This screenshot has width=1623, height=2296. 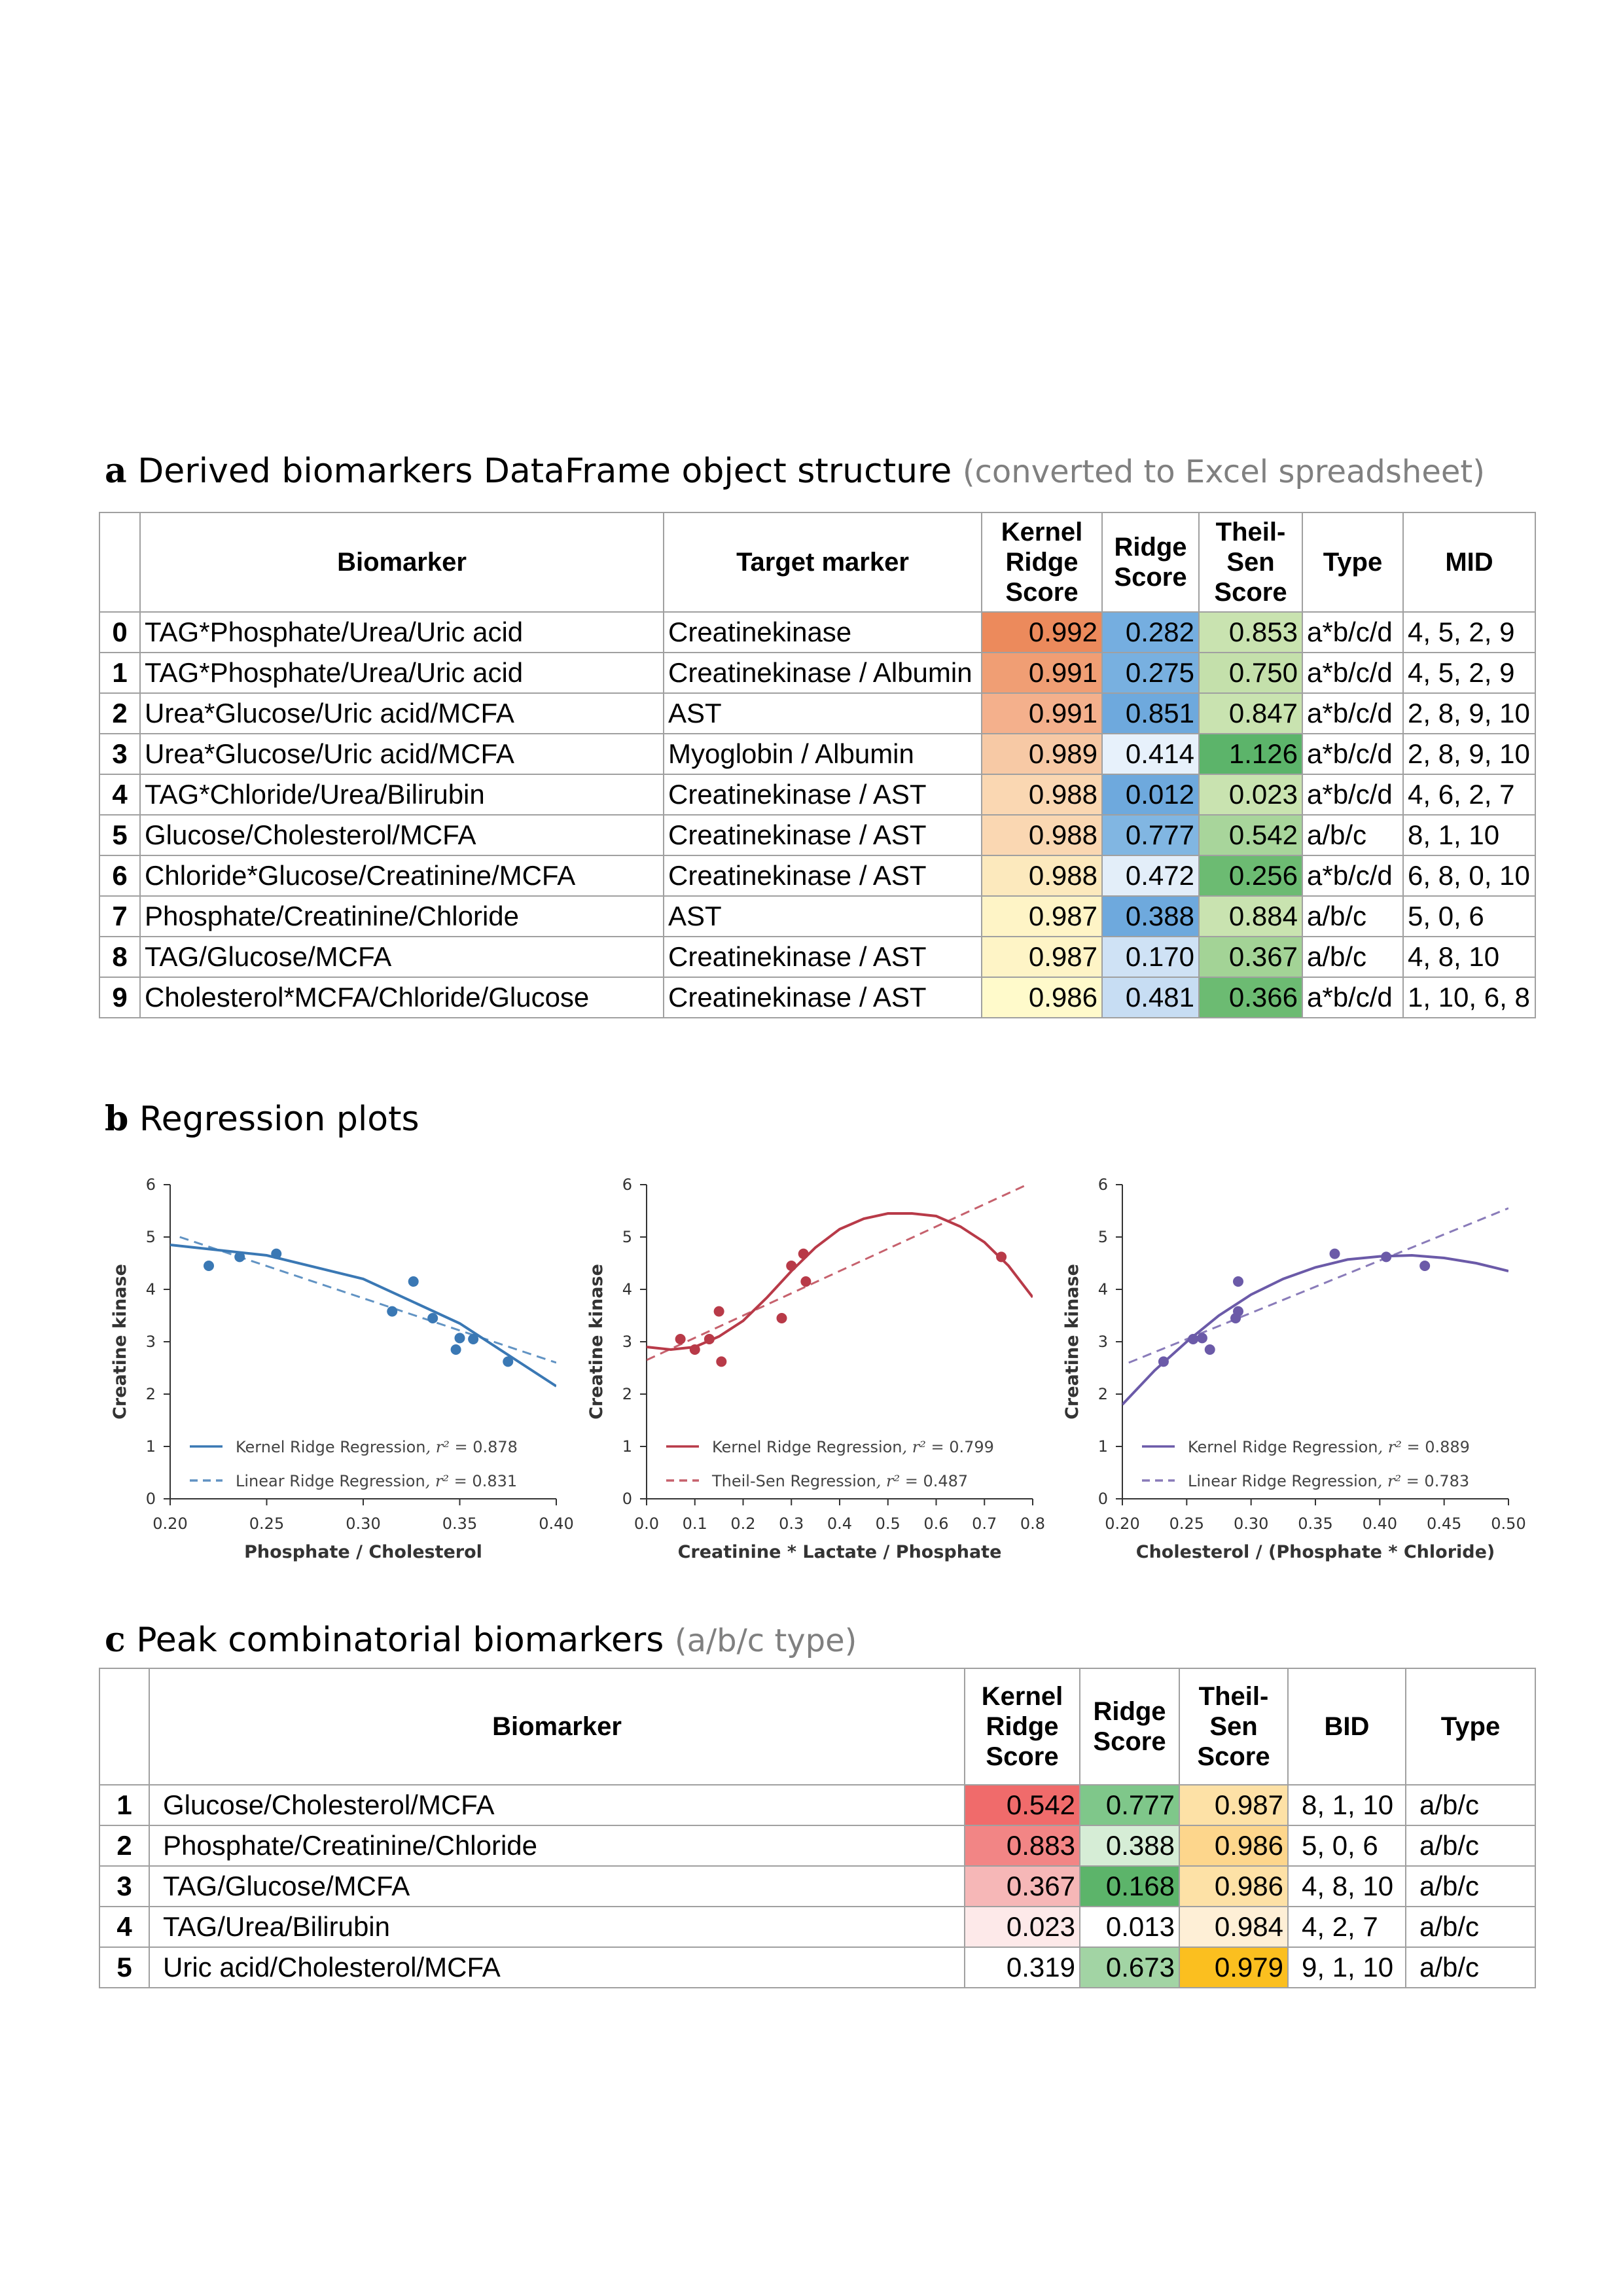 What do you see at coordinates (926, 1447) in the screenshot?
I see `legend-r2-label: , r² =` at bounding box center [926, 1447].